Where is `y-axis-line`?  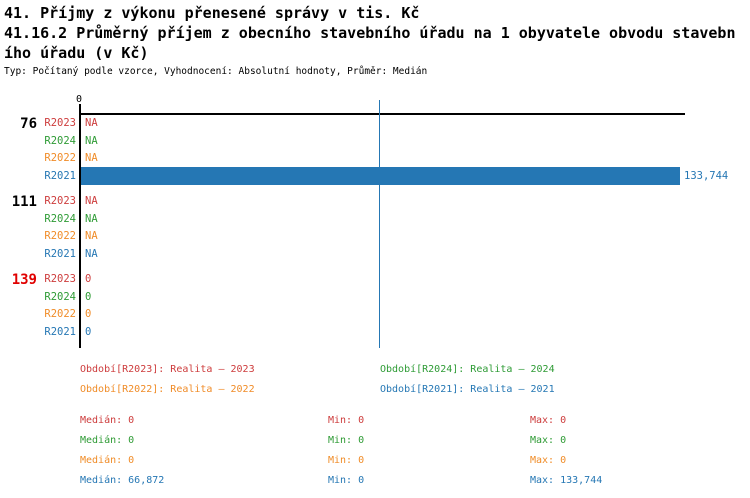
y-axis-line is located at coordinates (80, 226).